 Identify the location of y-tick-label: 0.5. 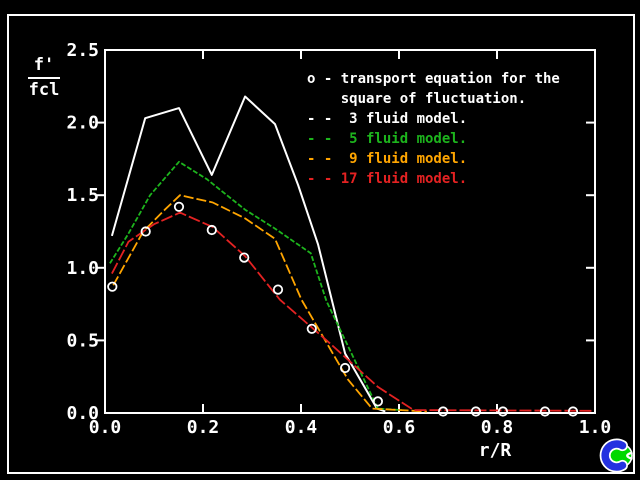
(82, 340).